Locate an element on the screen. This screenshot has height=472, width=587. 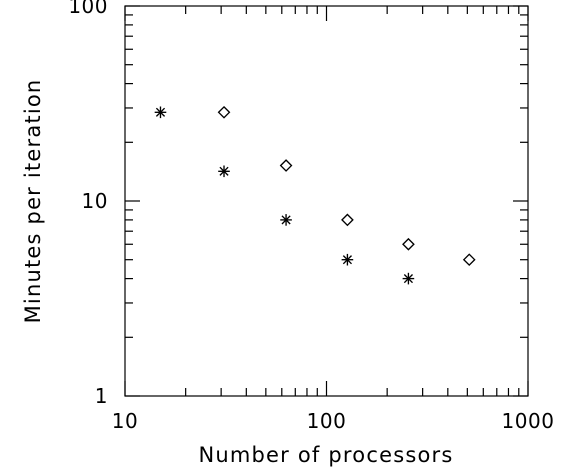
x-tick-label-10: 10 is located at coordinates (125, 421).